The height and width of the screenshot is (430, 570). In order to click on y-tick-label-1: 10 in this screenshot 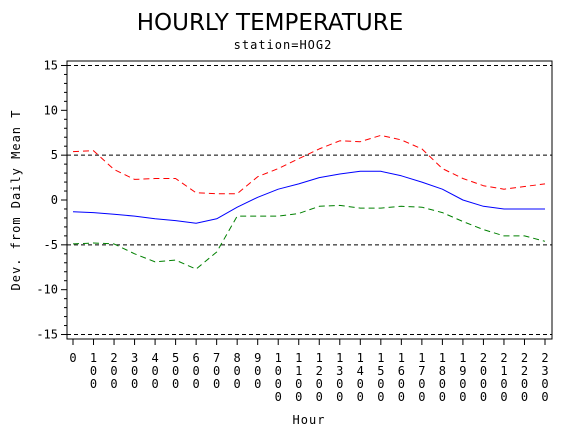, I will do `click(51, 110)`.